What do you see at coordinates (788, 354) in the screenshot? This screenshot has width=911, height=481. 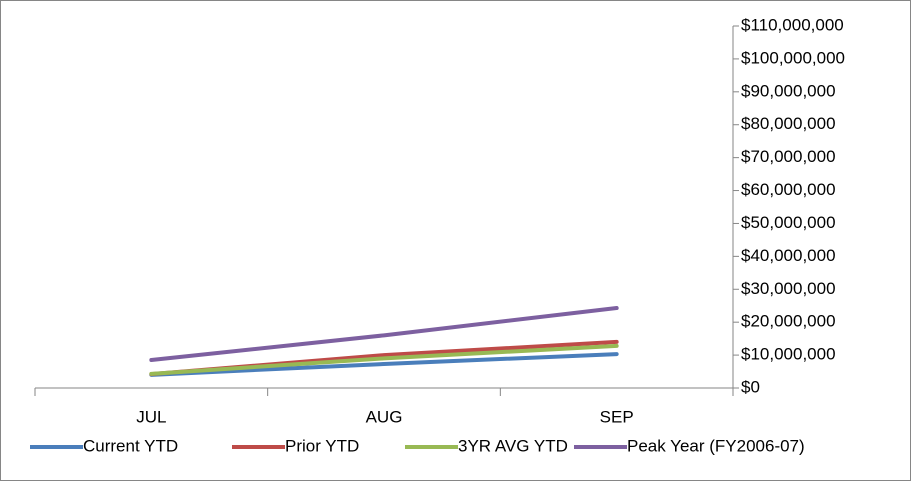 I see `y-tick-label: $10,000,000` at bounding box center [788, 354].